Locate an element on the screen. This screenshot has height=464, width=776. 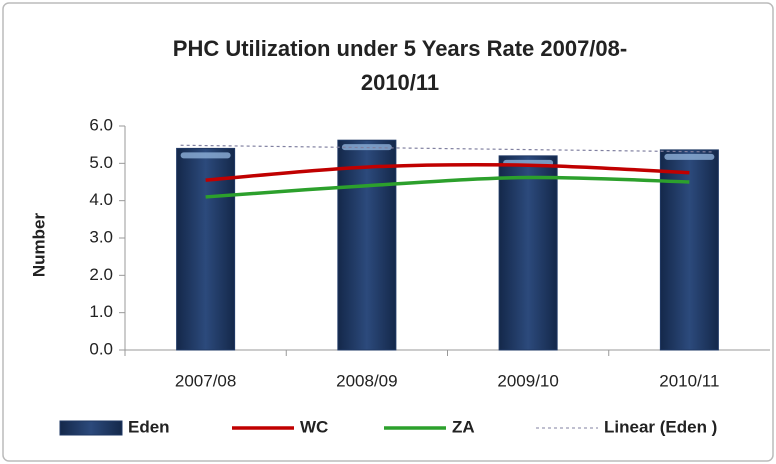
y-tick-label: 5.0 is located at coordinates (101, 162).